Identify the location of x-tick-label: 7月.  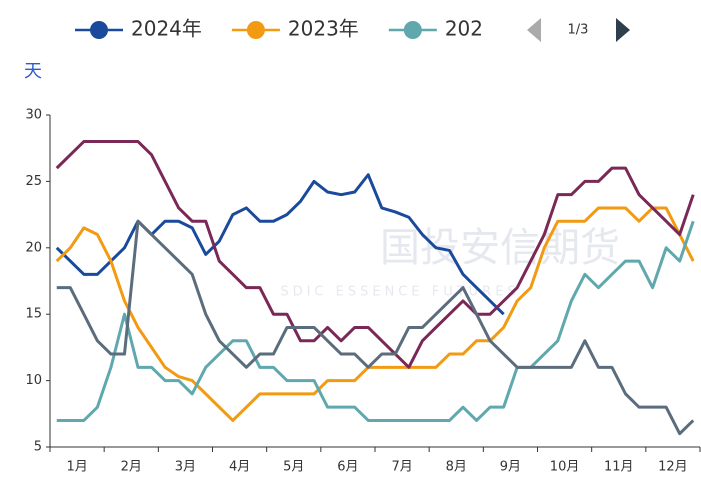
(401, 467).